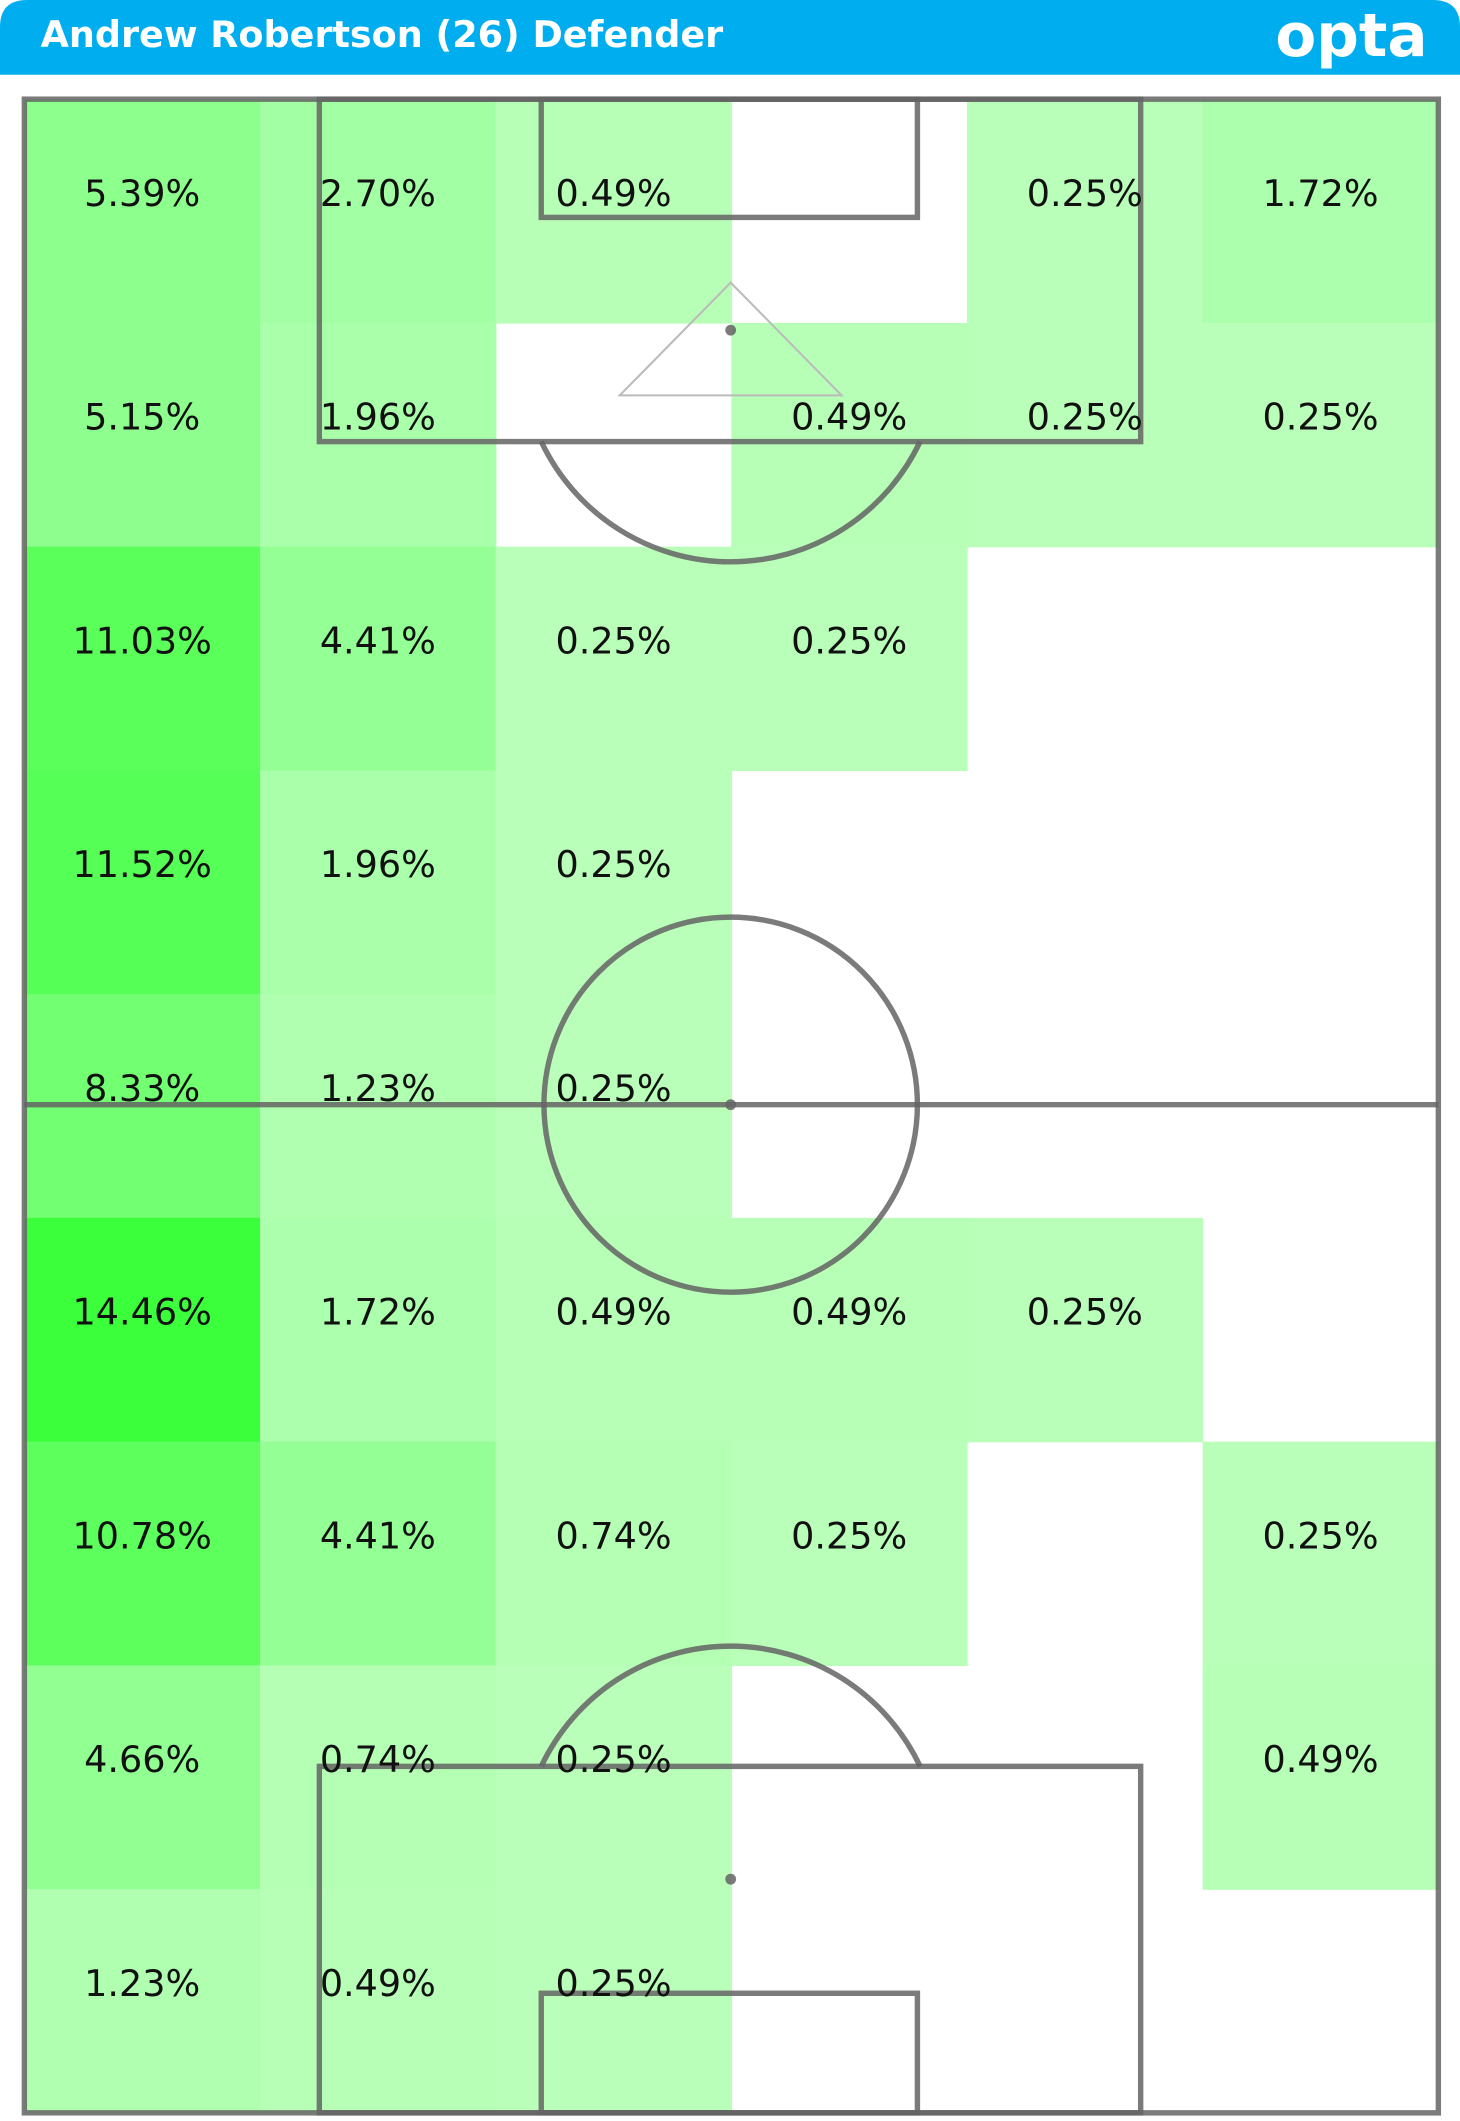  What do you see at coordinates (142, 1088) in the screenshot?
I see `cell-label: 8.33%` at bounding box center [142, 1088].